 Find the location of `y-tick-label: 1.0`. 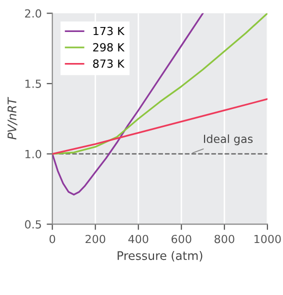

y-tick-label: 1.0 is located at coordinates (33, 154).